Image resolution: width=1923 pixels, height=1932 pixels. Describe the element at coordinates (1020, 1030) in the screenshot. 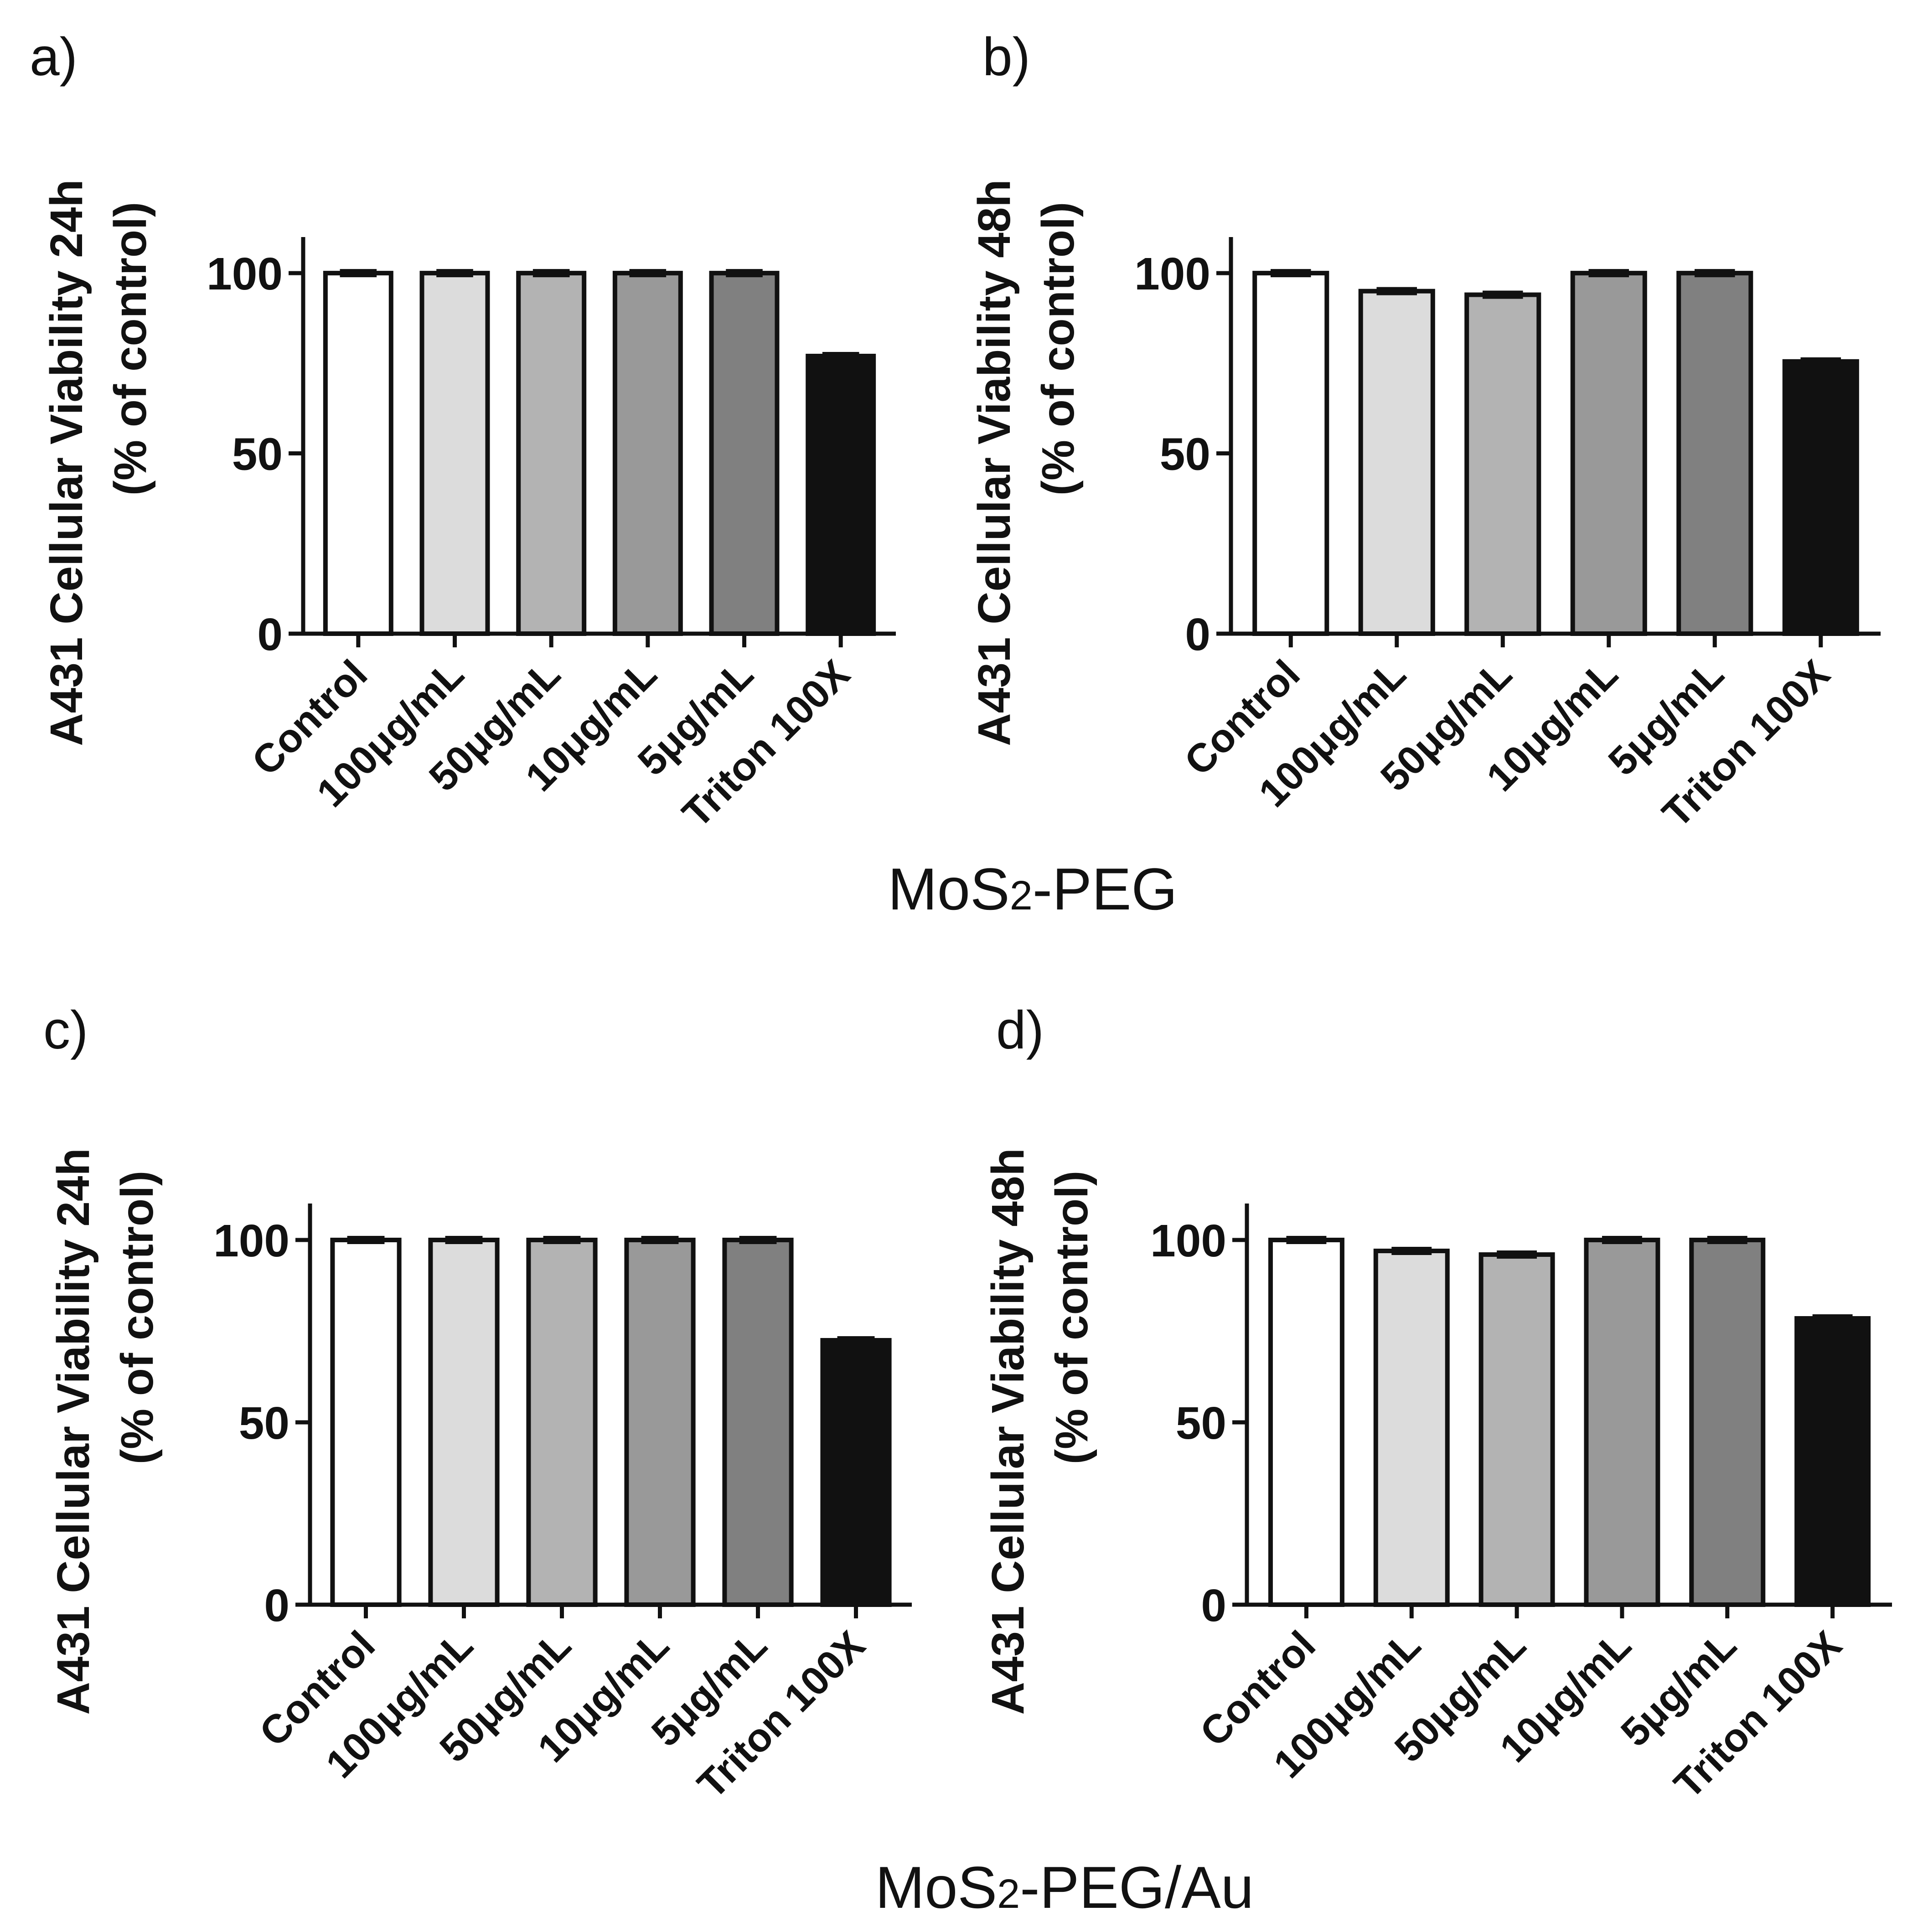

I see `panel-label: d)` at that location.